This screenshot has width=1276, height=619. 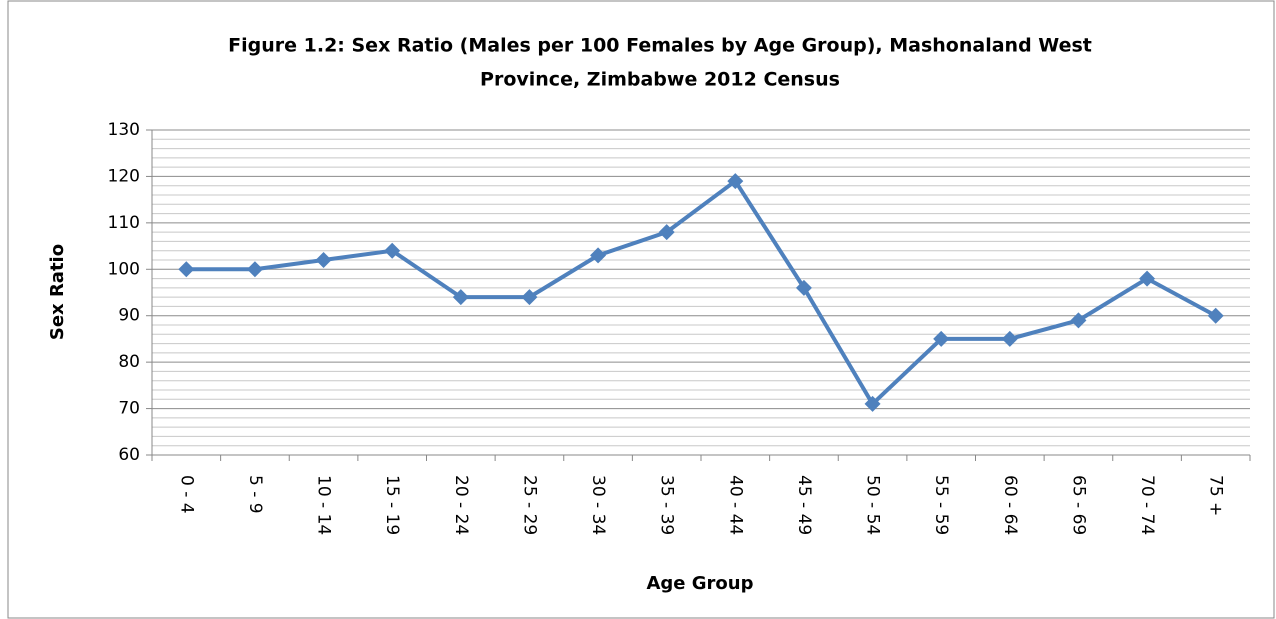 I want to click on x-tick-label: 35 - 39, so click(x=667, y=505).